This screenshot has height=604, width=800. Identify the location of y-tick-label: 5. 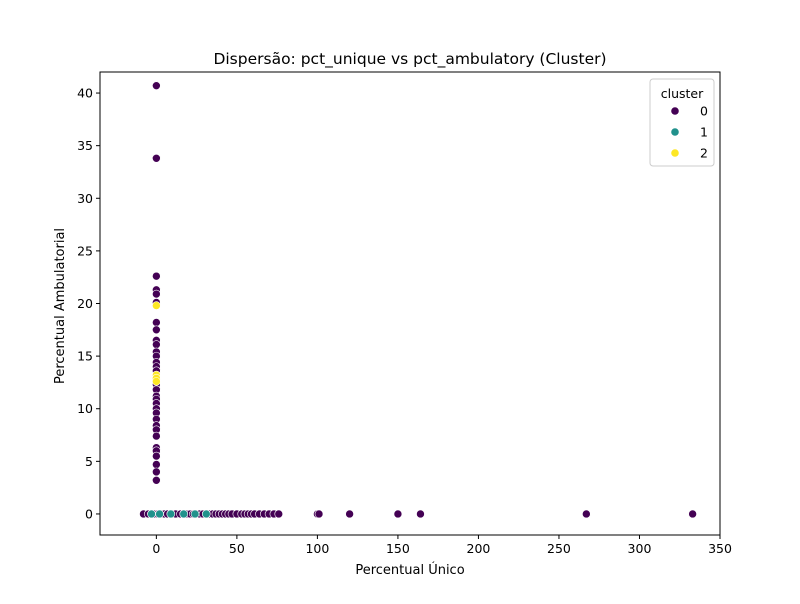
(89, 461).